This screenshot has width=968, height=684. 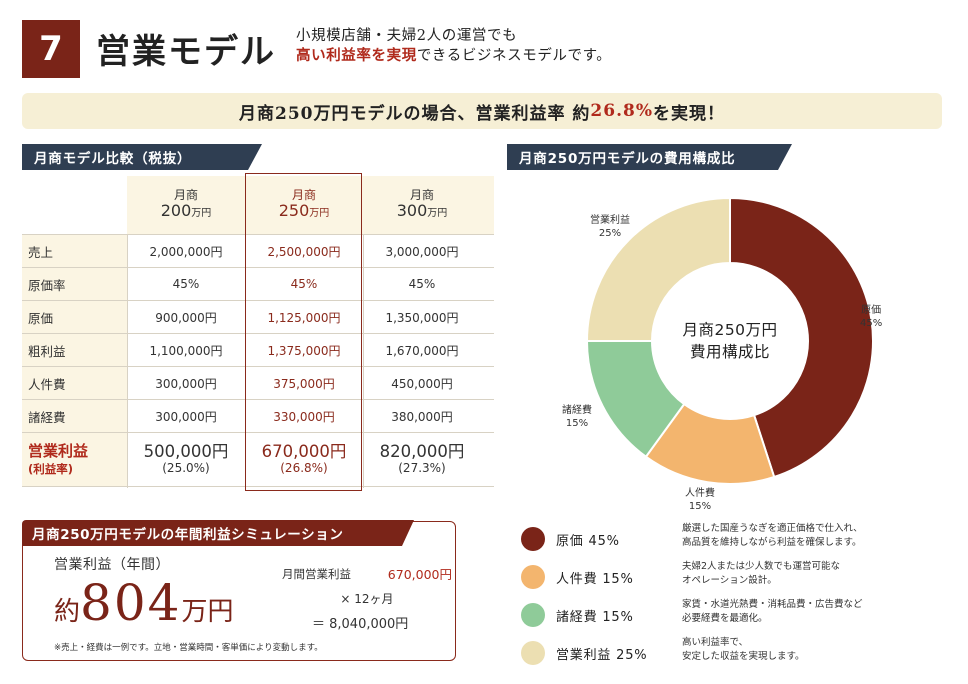 I want to click on column-header-amount: 250万円, so click(x=304, y=210).